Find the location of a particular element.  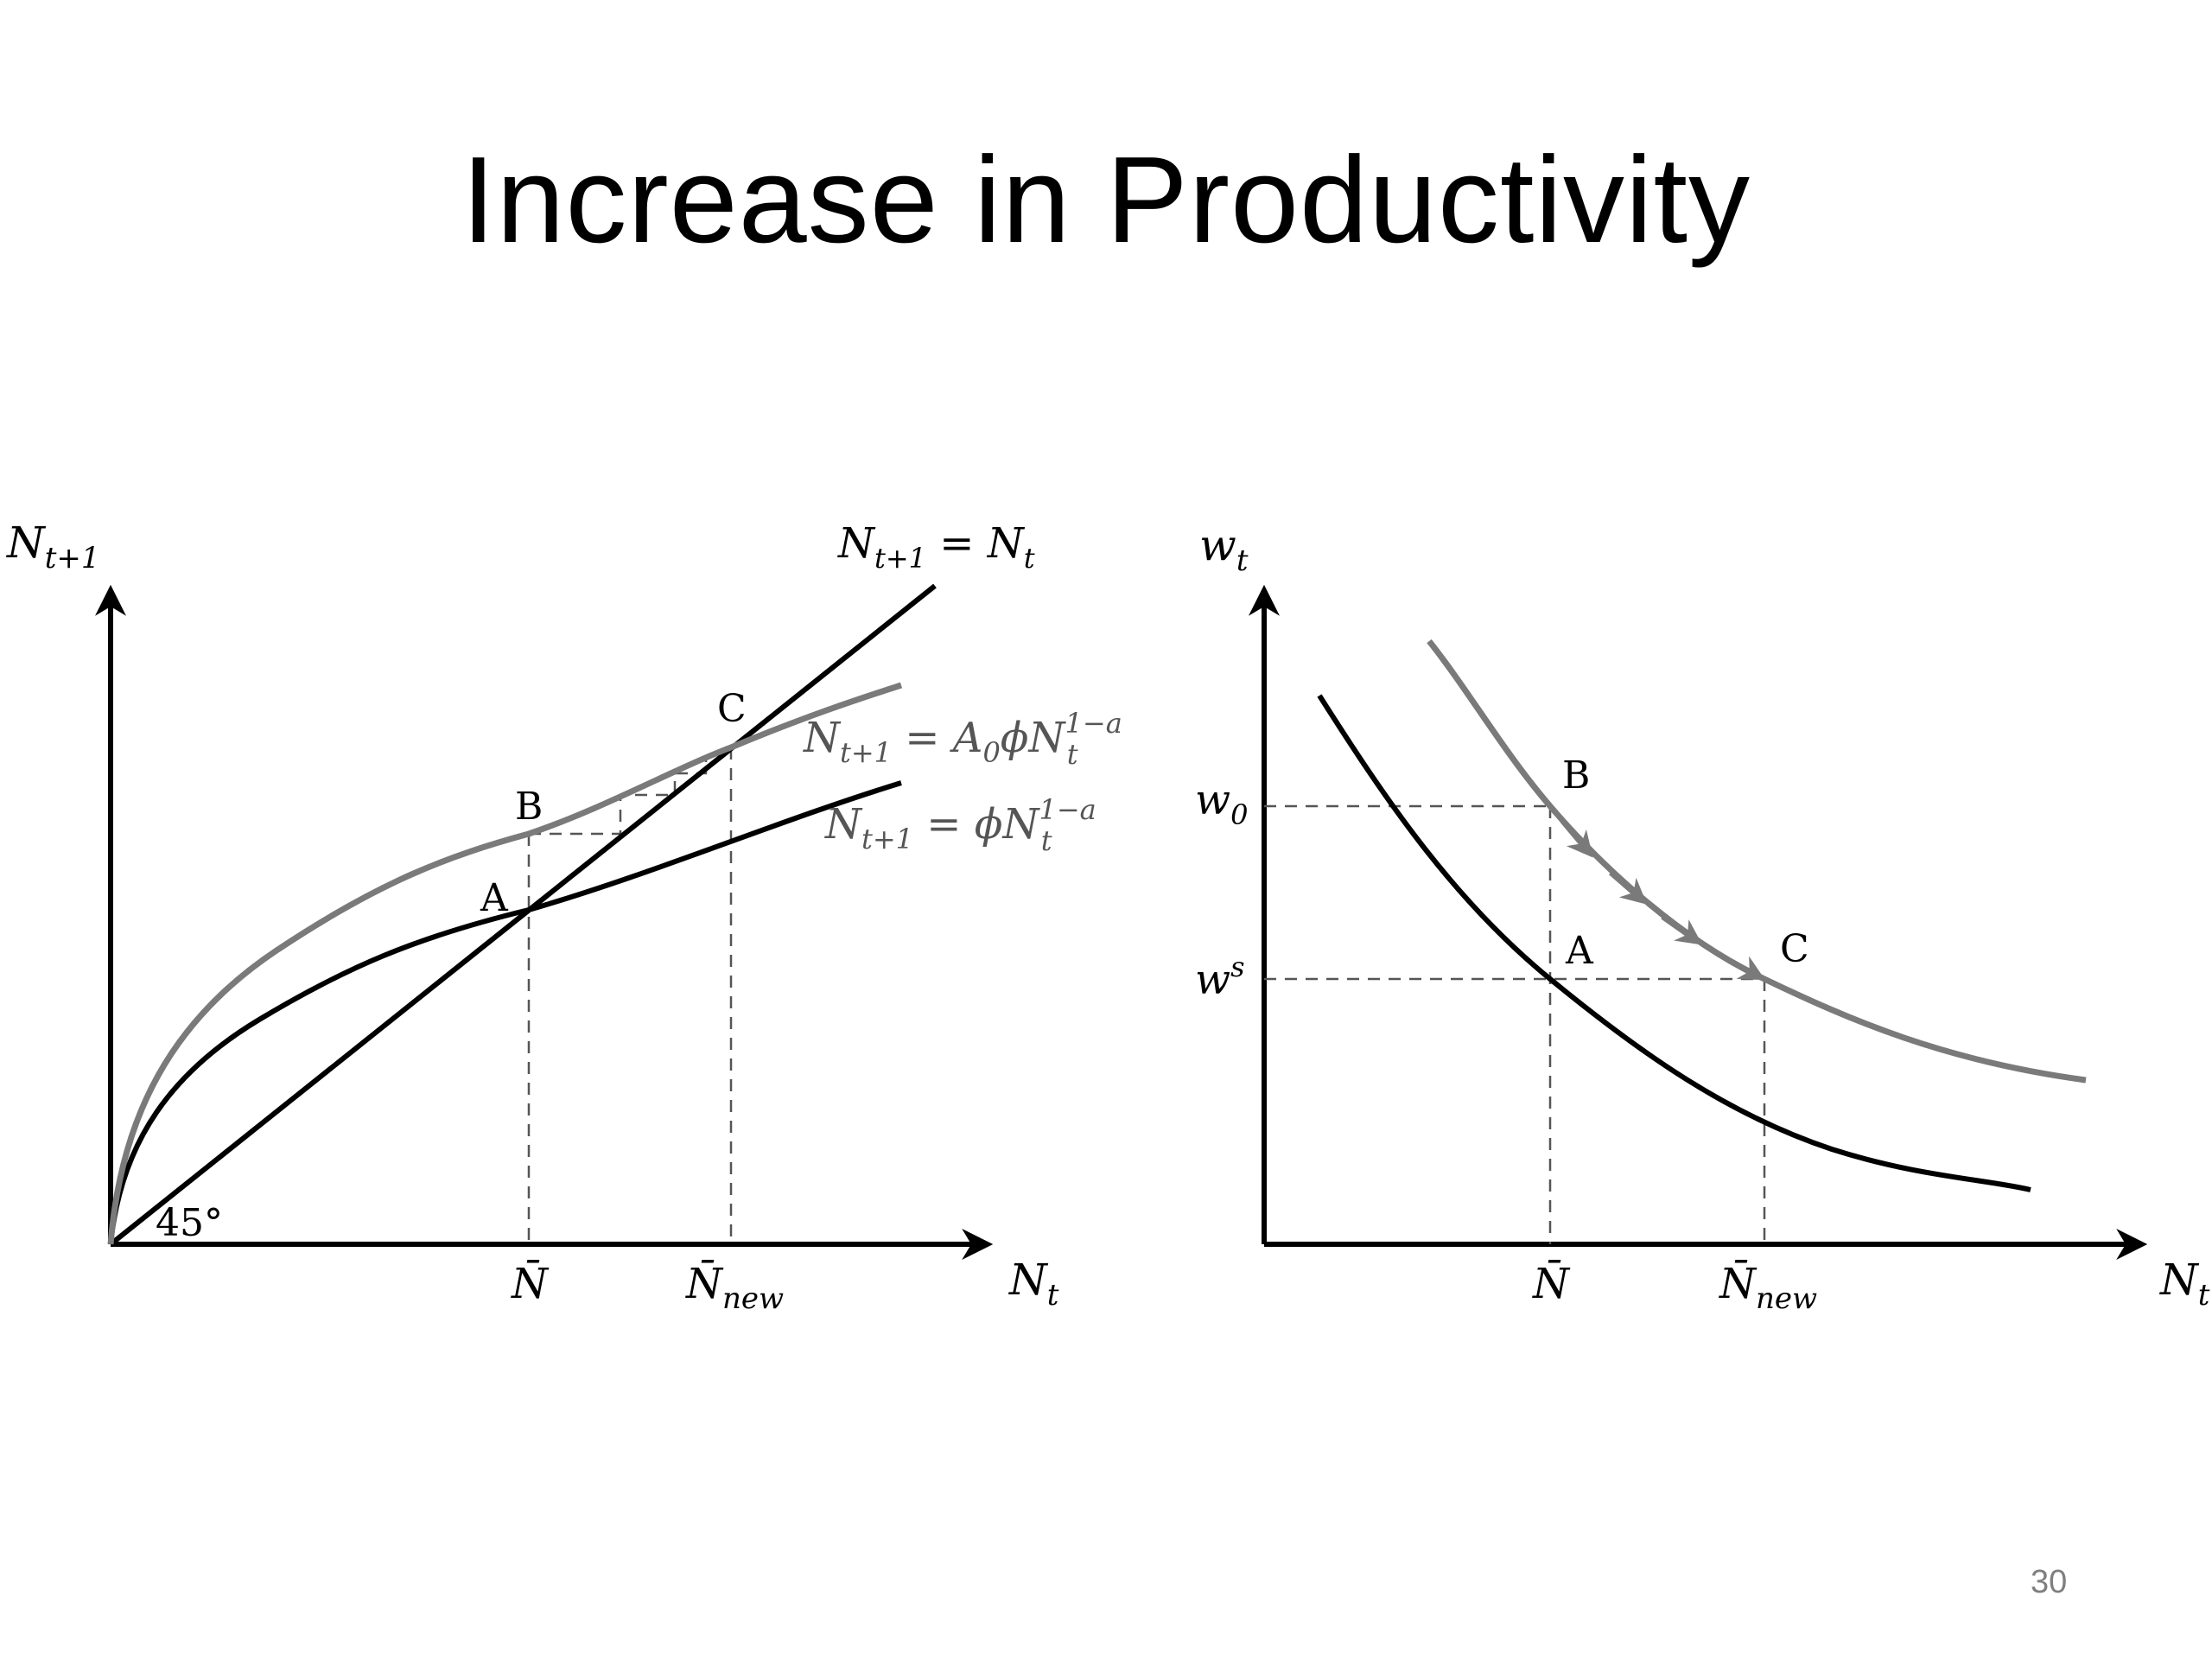

angle-45-label: 45° is located at coordinates (189, 1223).